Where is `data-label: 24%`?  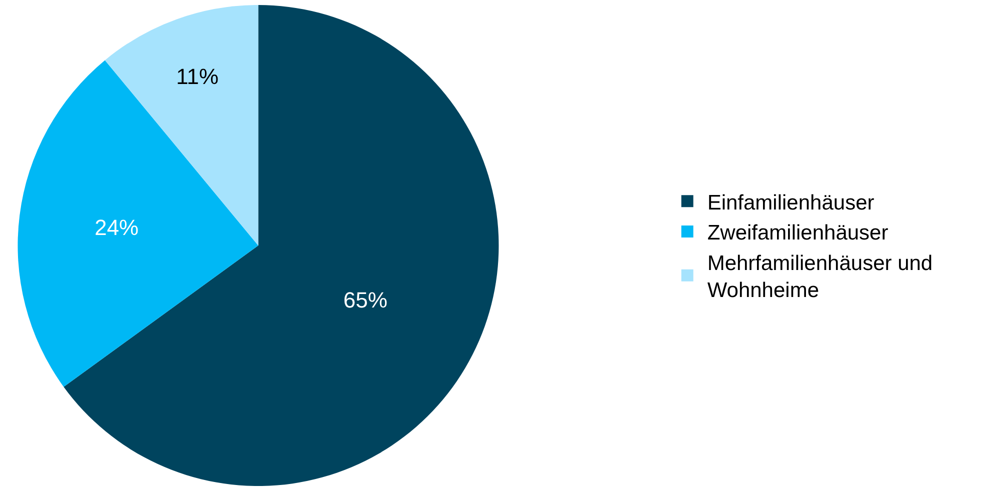
data-label: 24% is located at coordinates (116, 227).